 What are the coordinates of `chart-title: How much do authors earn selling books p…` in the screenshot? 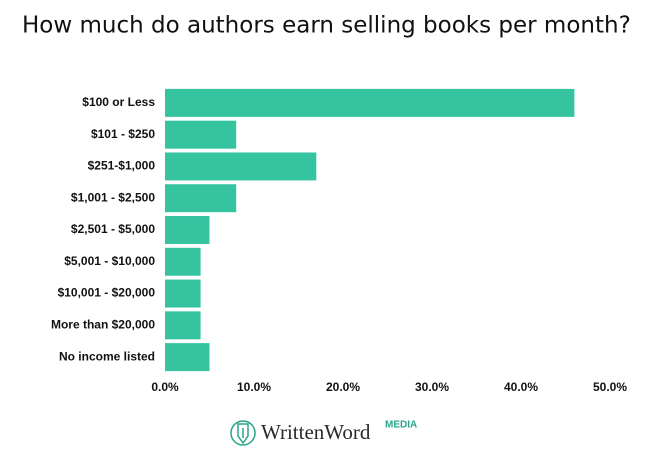 It's located at (326, 26).